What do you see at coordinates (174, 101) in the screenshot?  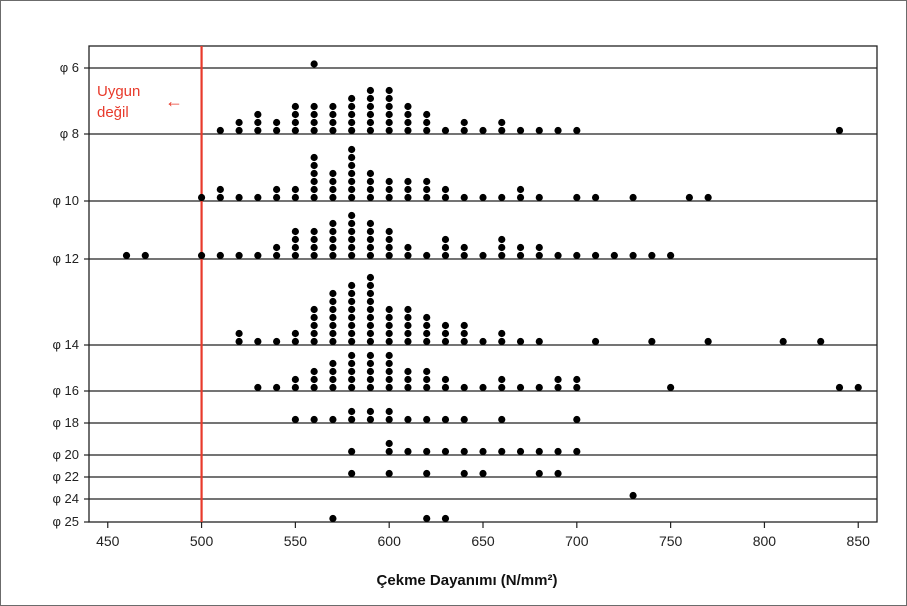 I see `annotation-arrow: ←` at bounding box center [174, 101].